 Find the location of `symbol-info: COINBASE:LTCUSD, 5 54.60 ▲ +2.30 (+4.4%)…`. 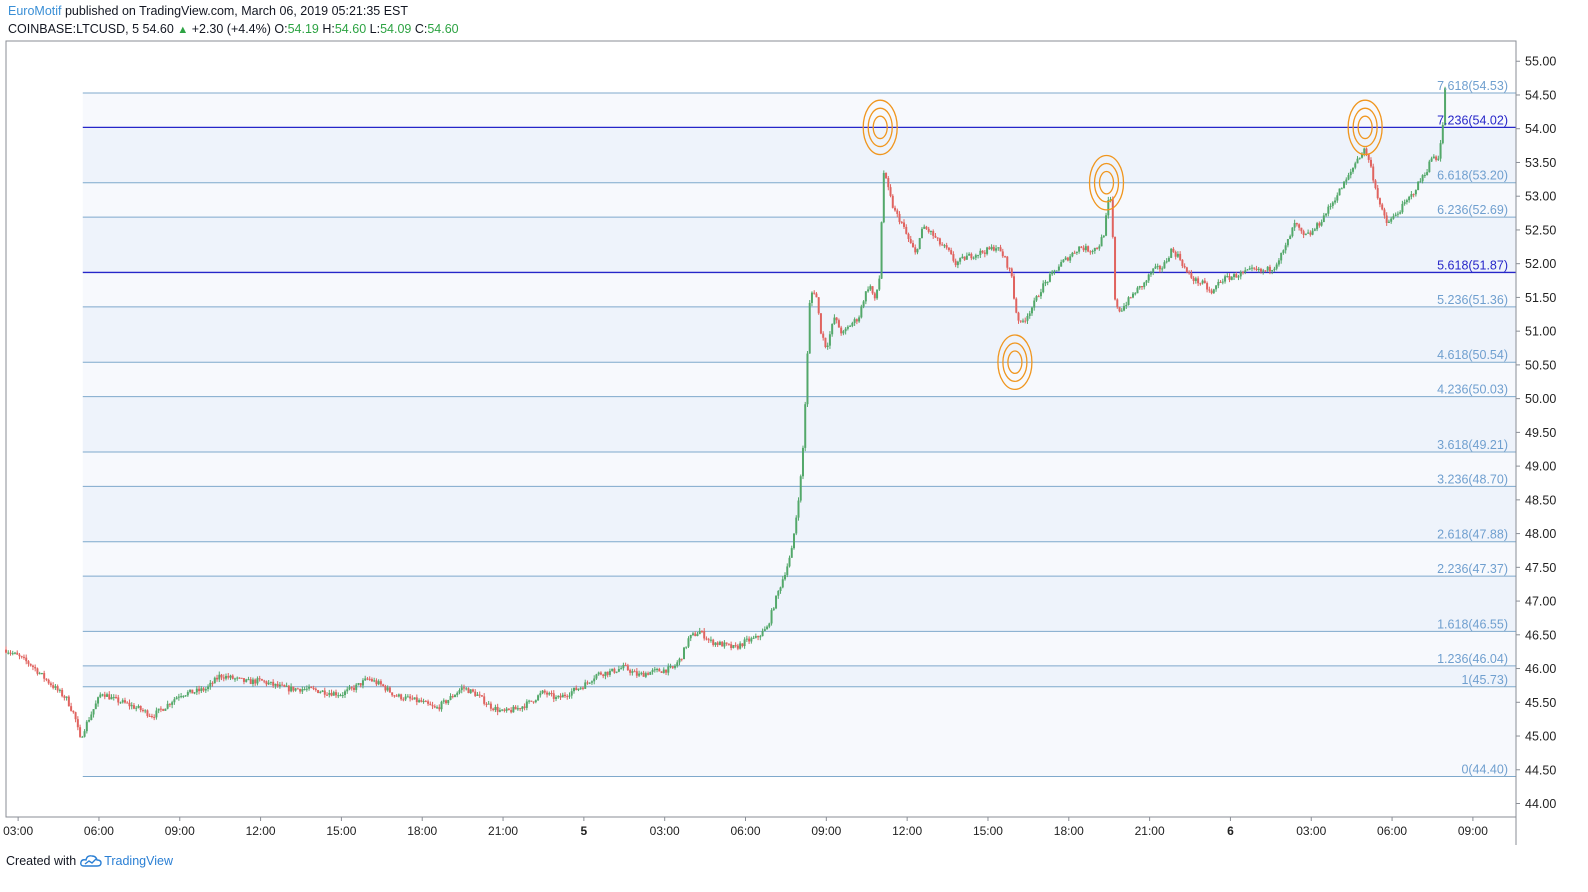

symbol-info: COINBASE:LTCUSD, 5 54.60 ▲ +2.30 (+4.4%)… is located at coordinates (233, 29).